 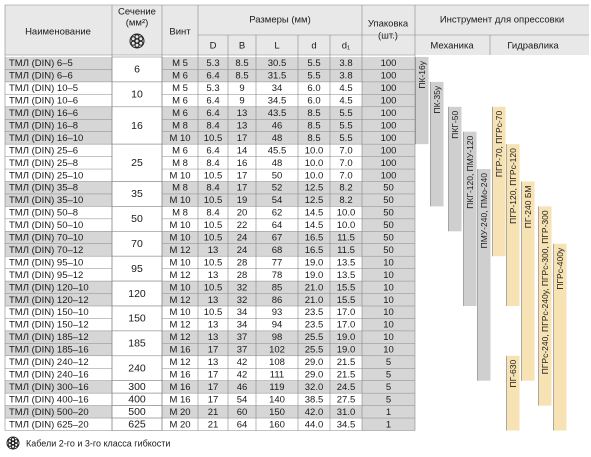 I want to click on cell: 16.5, so click(x=314, y=250).